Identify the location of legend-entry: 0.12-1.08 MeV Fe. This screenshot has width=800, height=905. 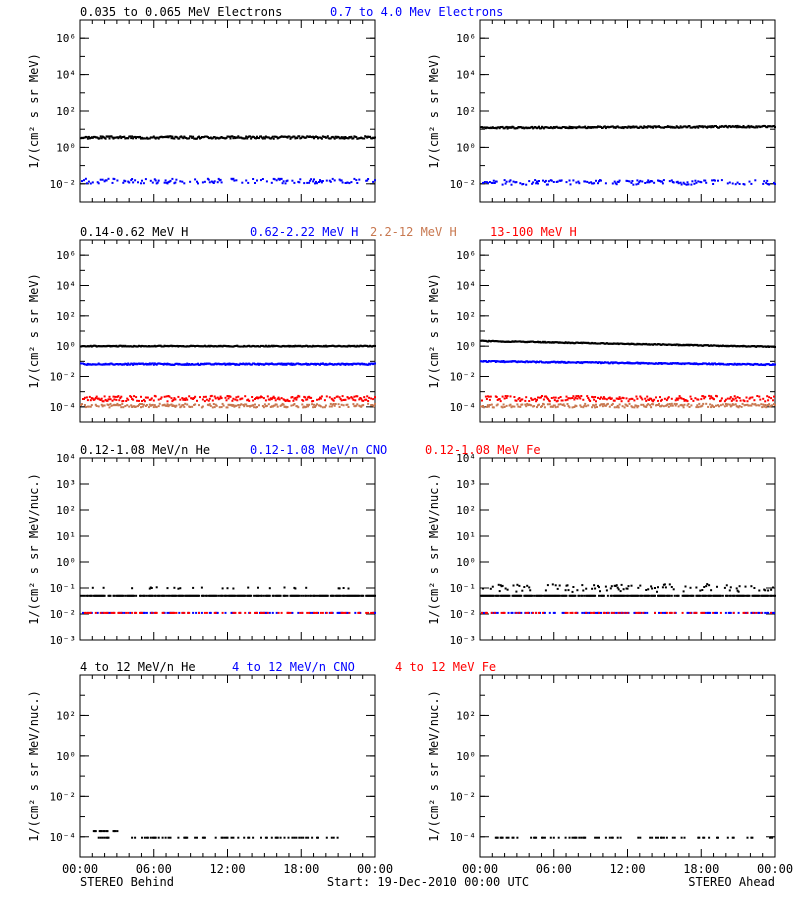
(483, 450).